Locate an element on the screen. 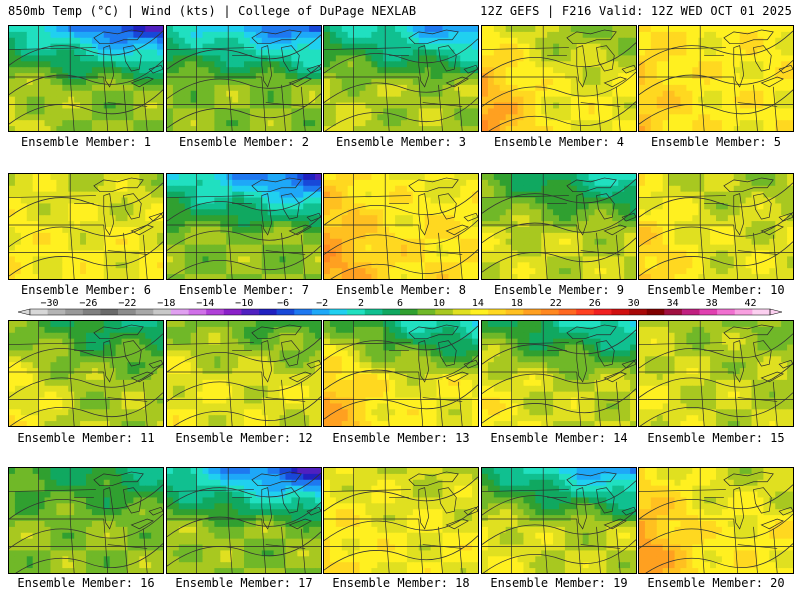 Image resolution: width=800 pixels, height=600 pixels. colorbar-tick-label: −2 is located at coordinates (322, 303).